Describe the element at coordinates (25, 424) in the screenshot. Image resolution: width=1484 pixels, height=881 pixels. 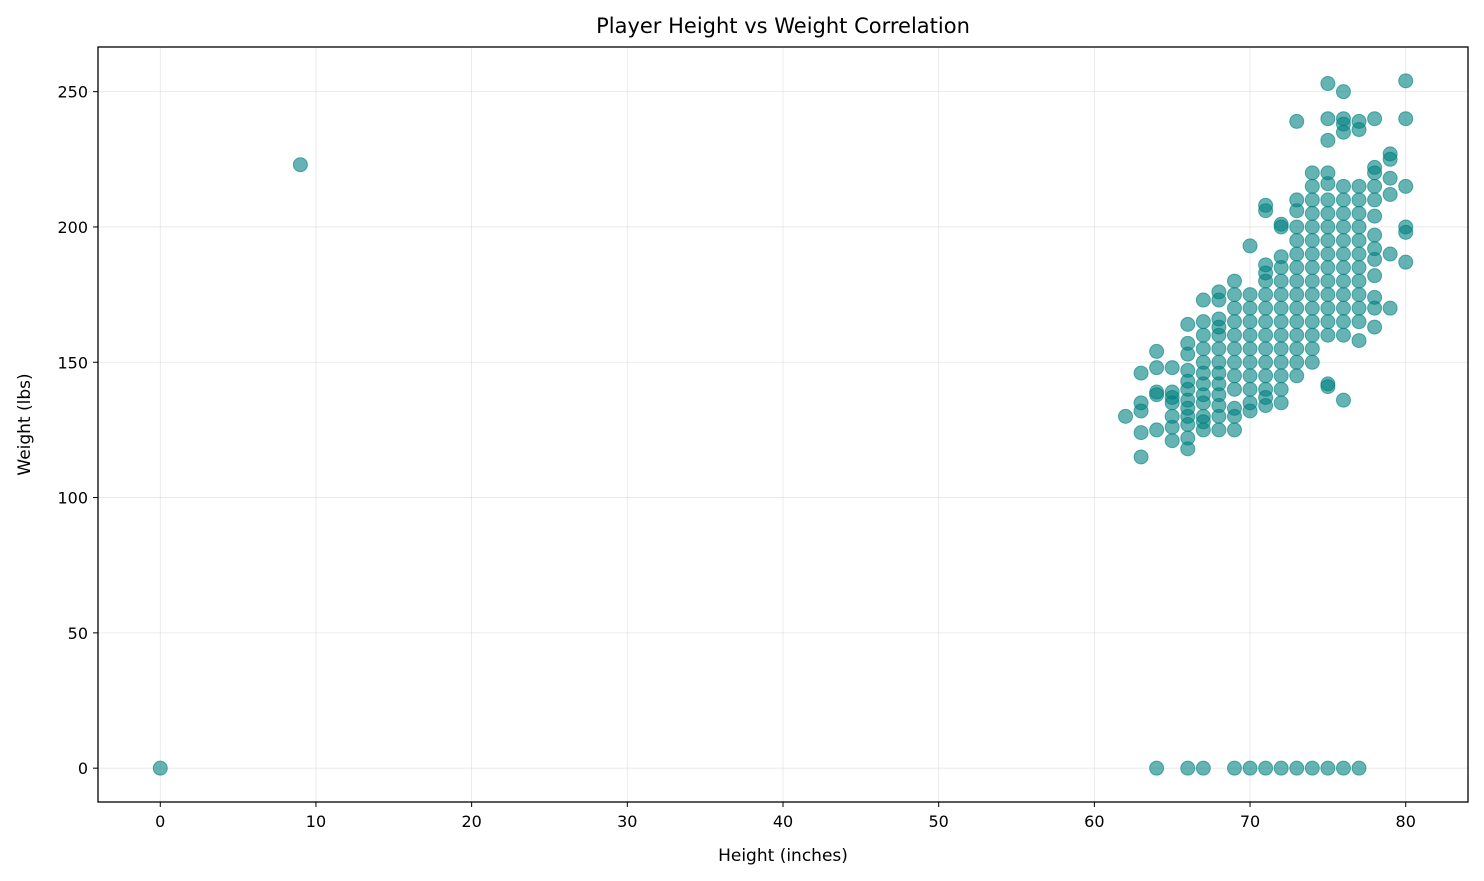
I see `y-axis-label: Weight (lbs)` at that location.